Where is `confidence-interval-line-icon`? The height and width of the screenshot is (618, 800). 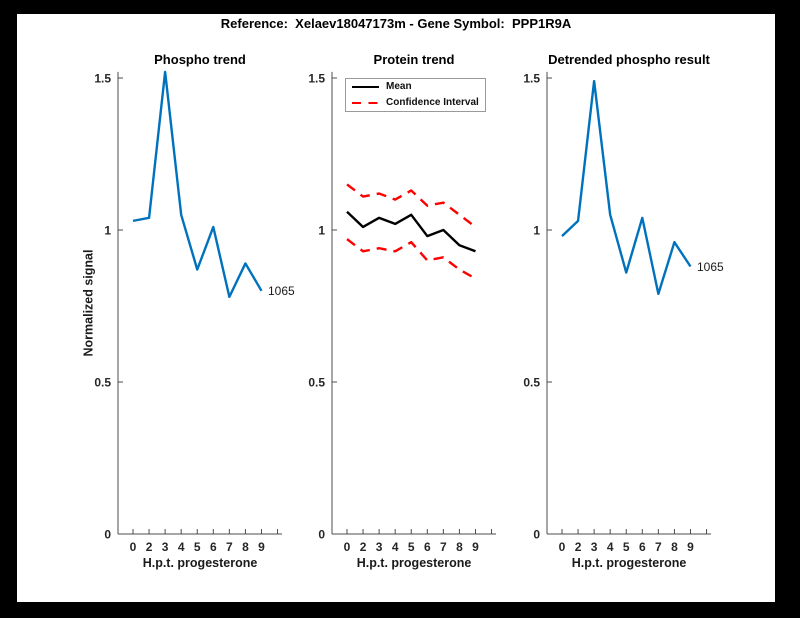
confidence-interval-line-icon is located at coordinates (365, 103).